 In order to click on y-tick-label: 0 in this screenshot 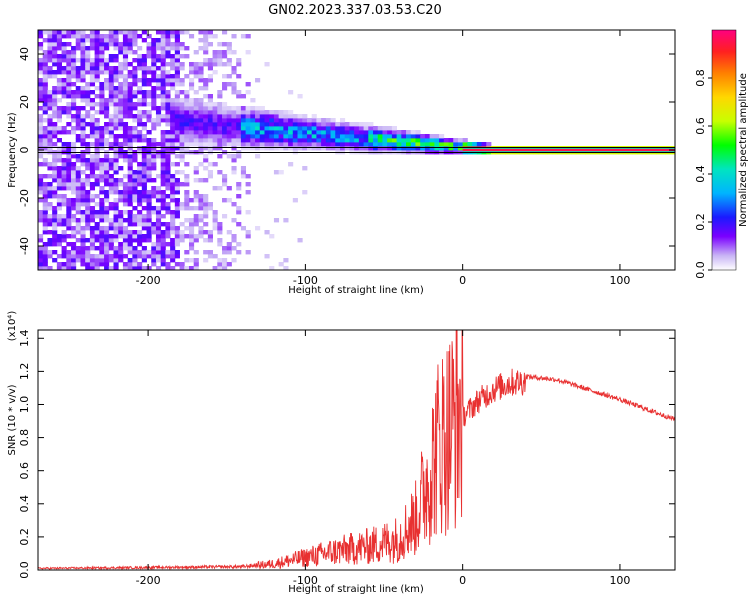, I will do `click(24, 150)`.